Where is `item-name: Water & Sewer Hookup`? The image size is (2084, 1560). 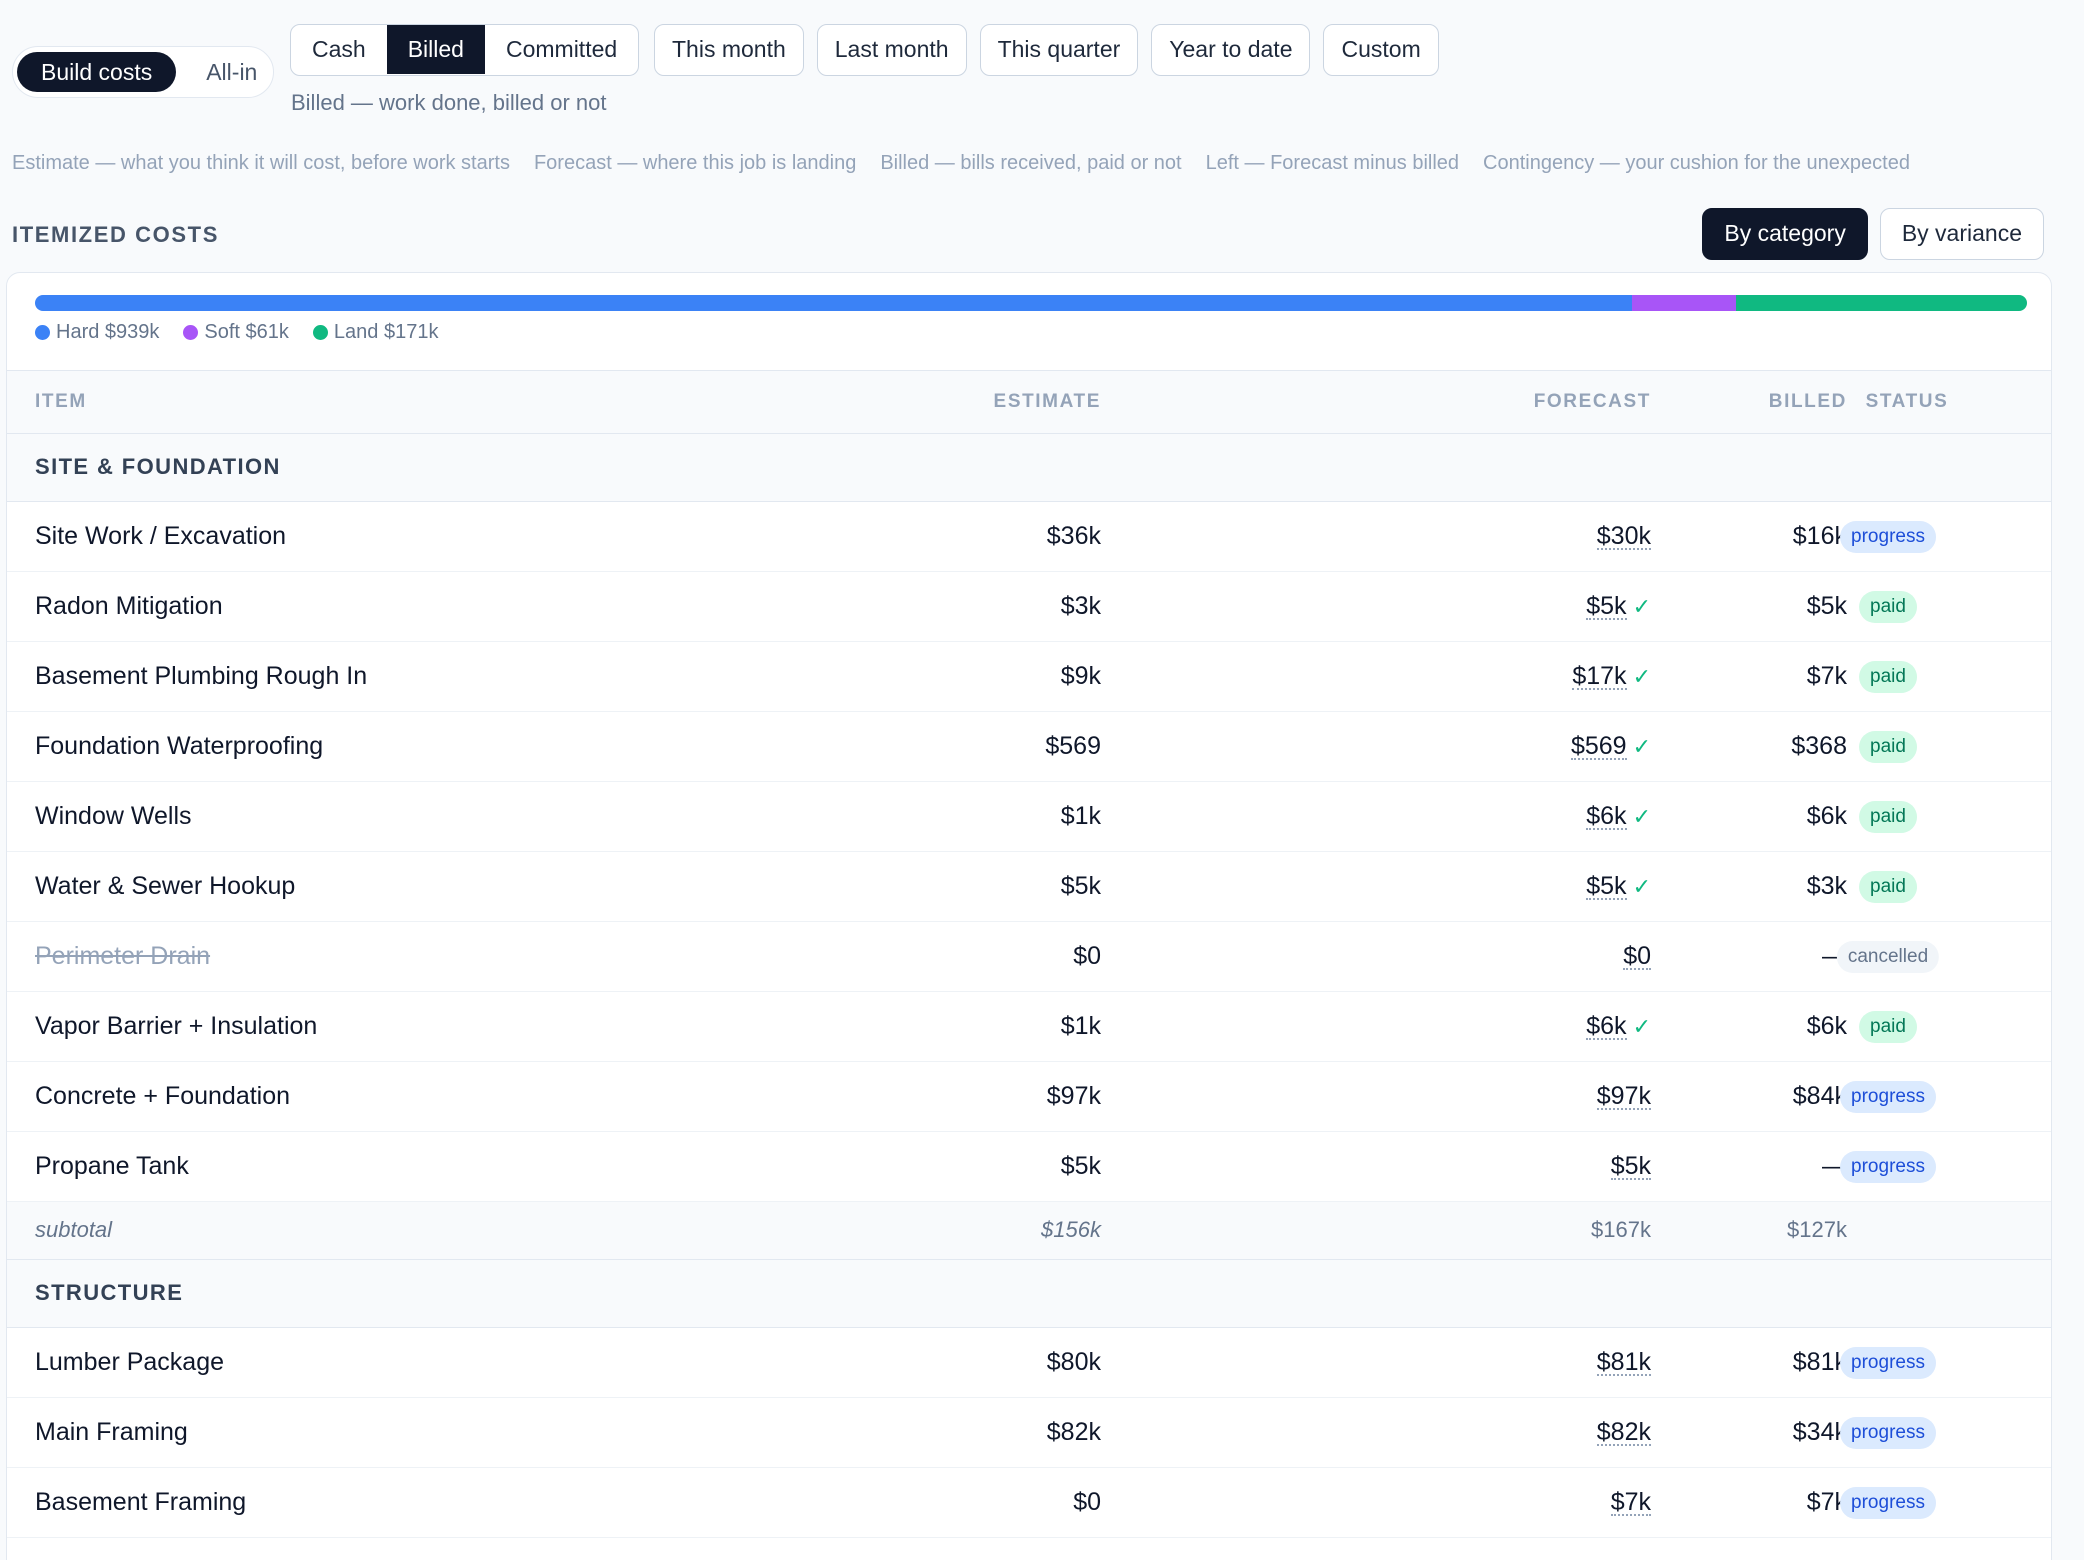 item-name: Water & Sewer Hookup is located at coordinates (165, 886).